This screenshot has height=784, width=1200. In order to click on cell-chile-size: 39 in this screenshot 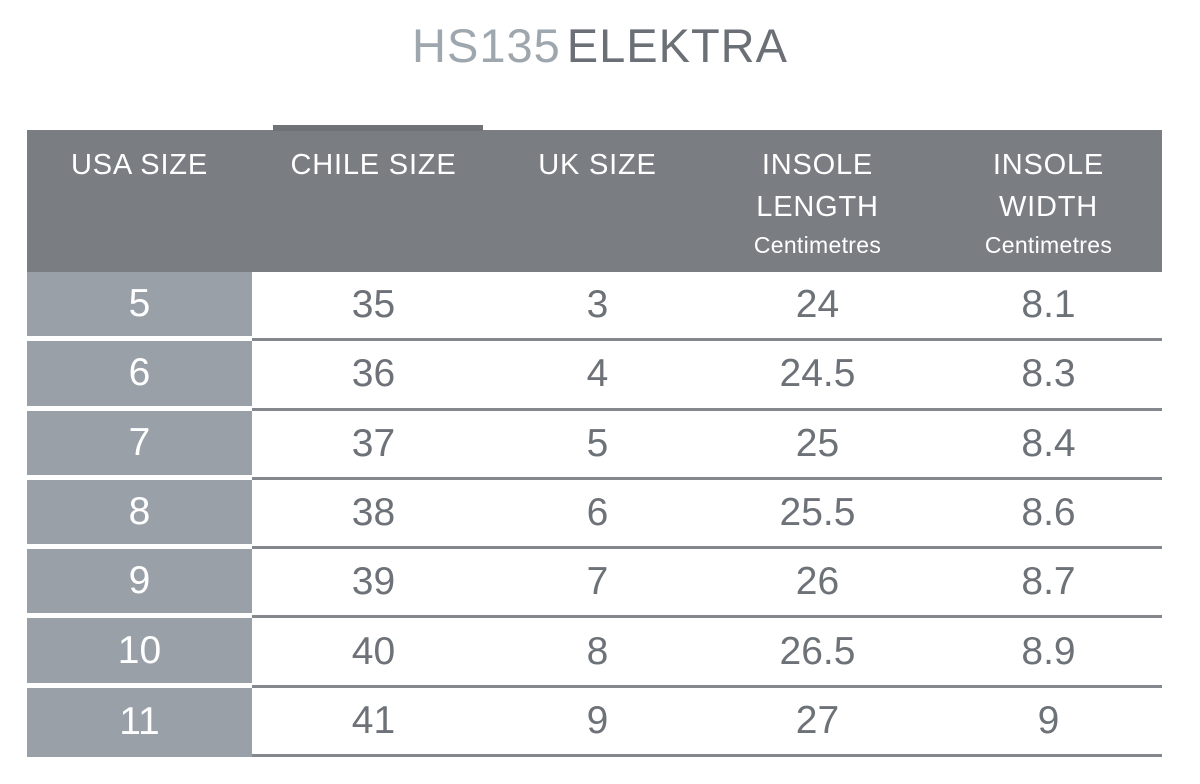, I will do `click(373, 584)`.